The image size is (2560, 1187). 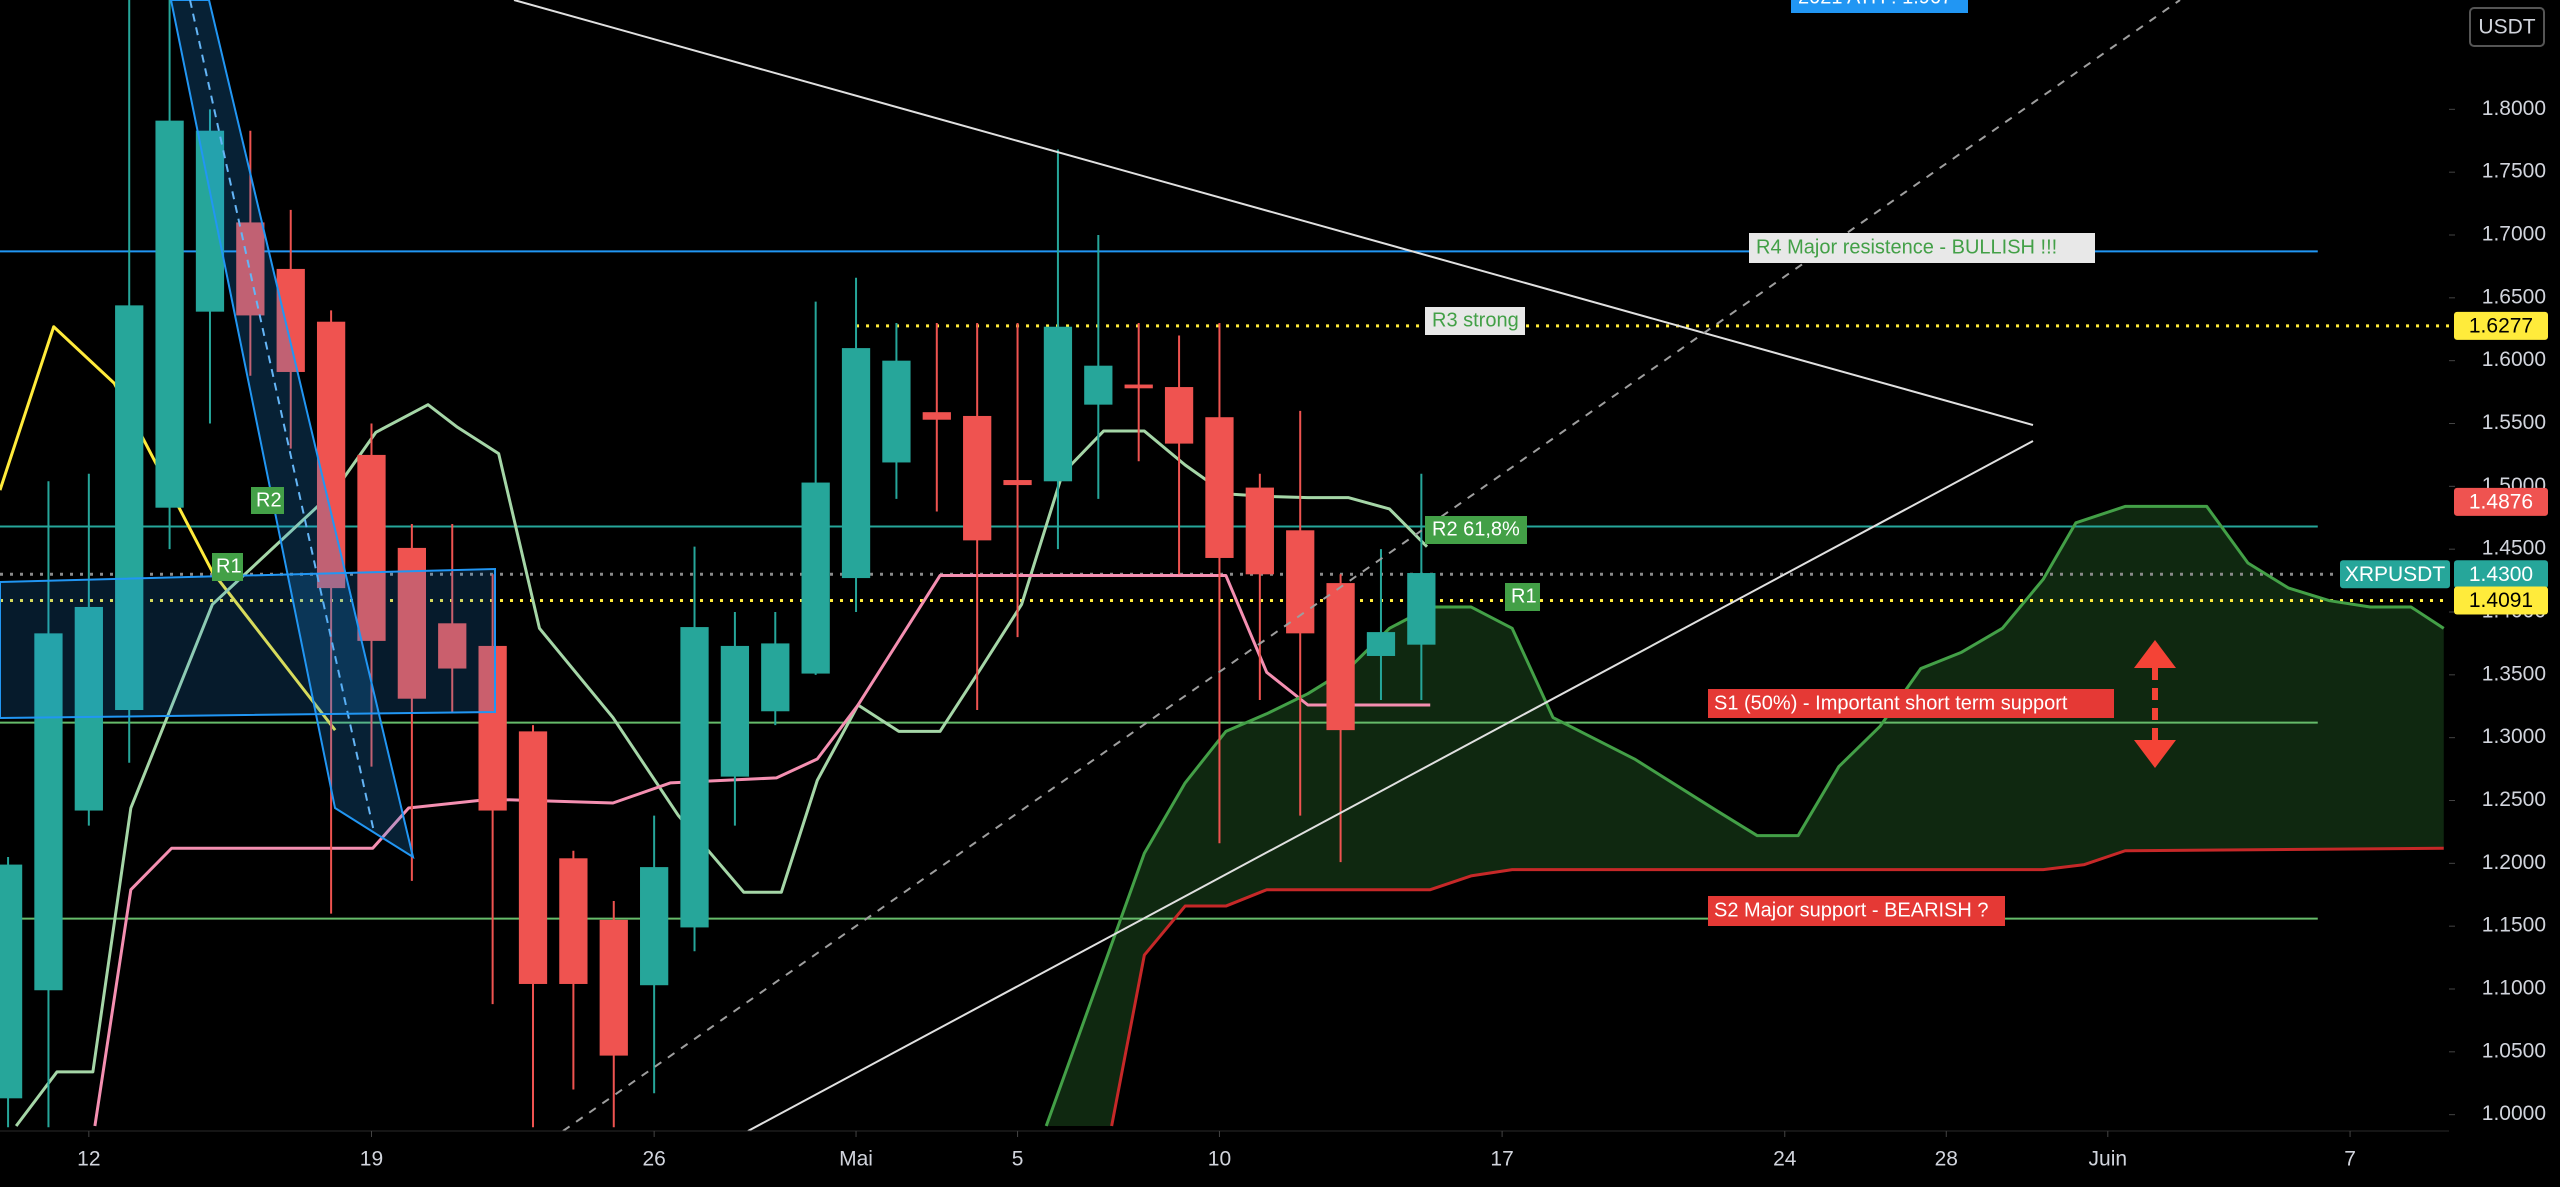 What do you see at coordinates (653, 1159) in the screenshot?
I see `x-tick-label: 26` at bounding box center [653, 1159].